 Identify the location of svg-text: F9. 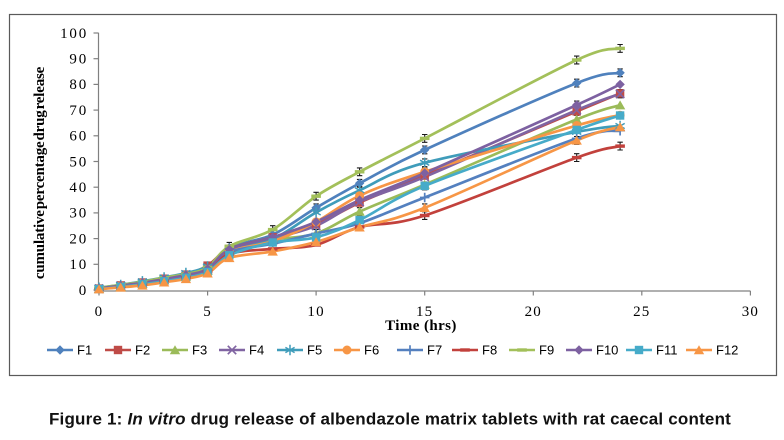
(546, 350).